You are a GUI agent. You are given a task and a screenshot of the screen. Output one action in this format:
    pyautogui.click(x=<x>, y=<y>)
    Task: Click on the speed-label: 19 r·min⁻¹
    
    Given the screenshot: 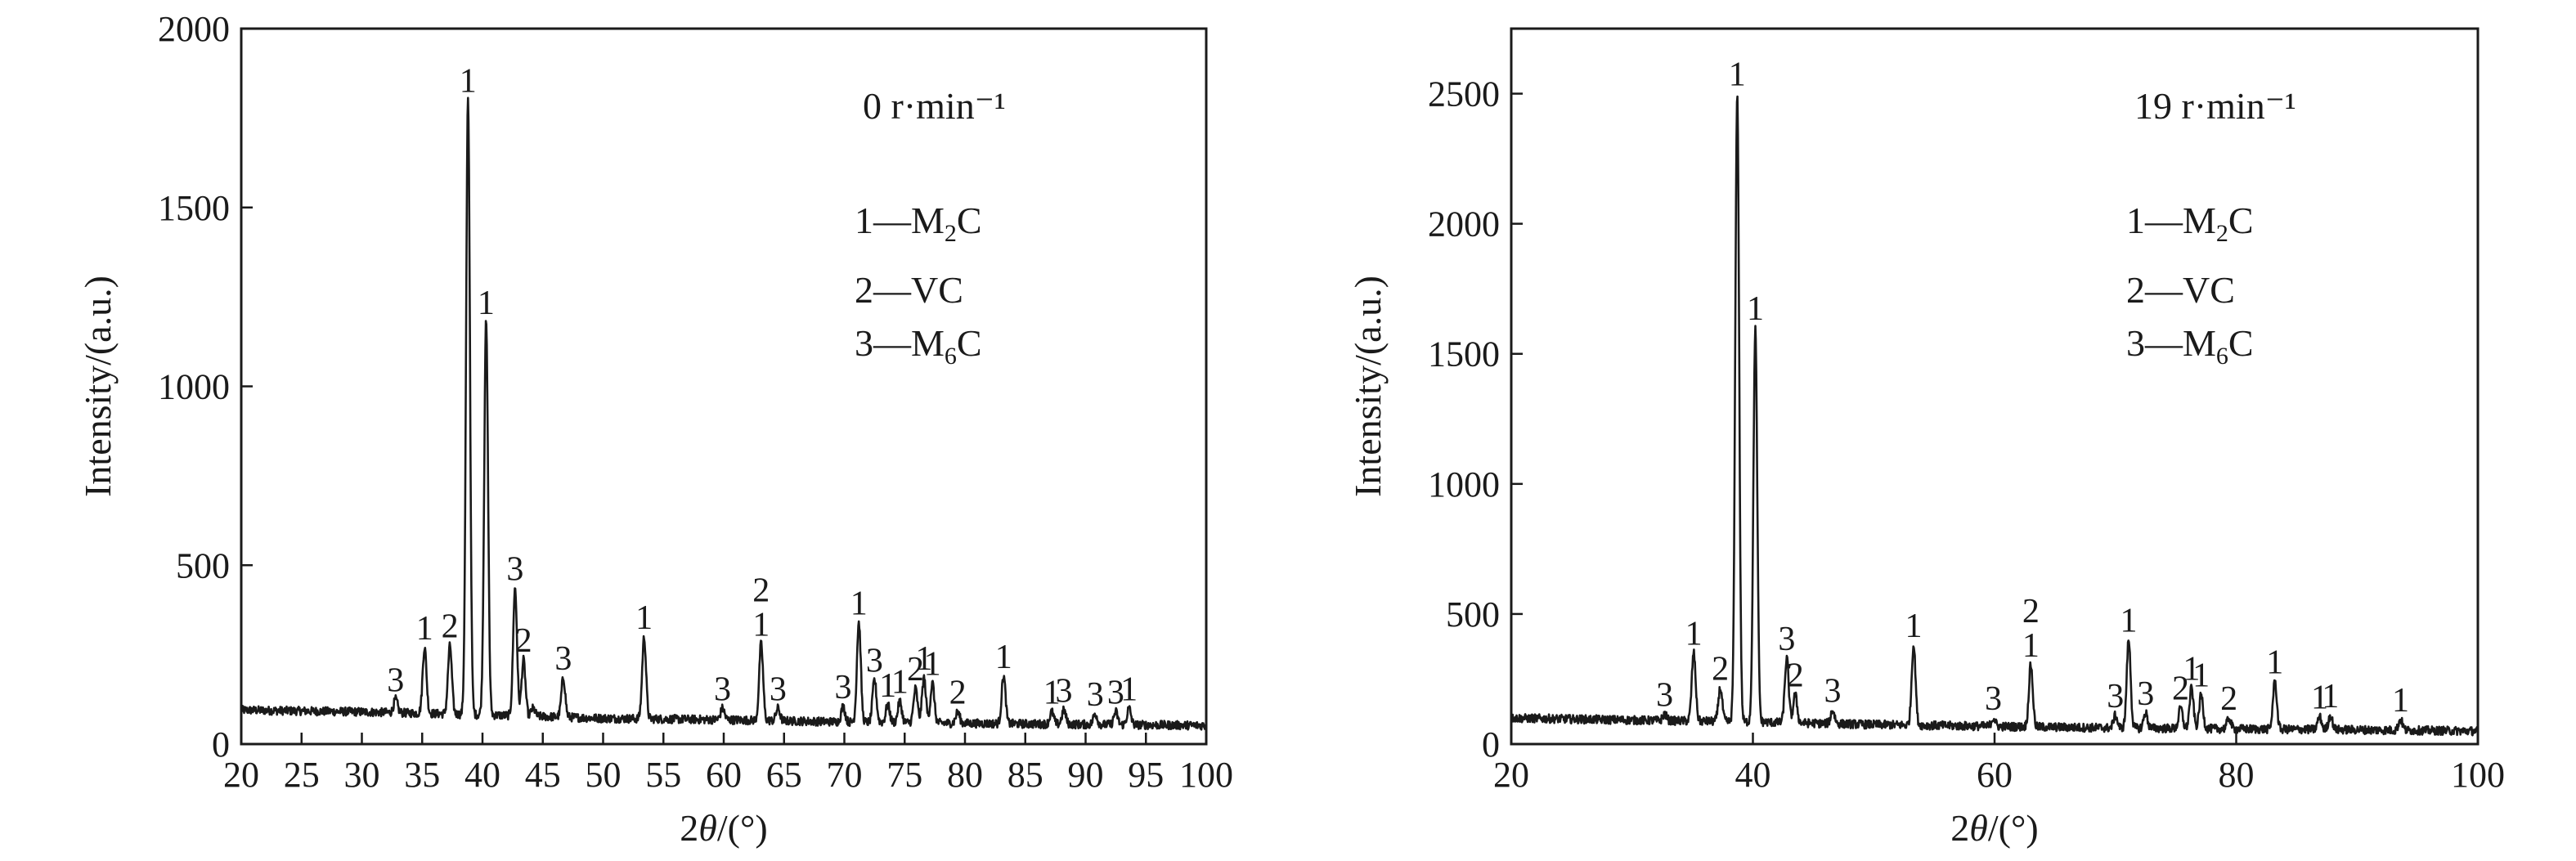 What is the action you would take?
    pyautogui.click(x=2215, y=106)
    